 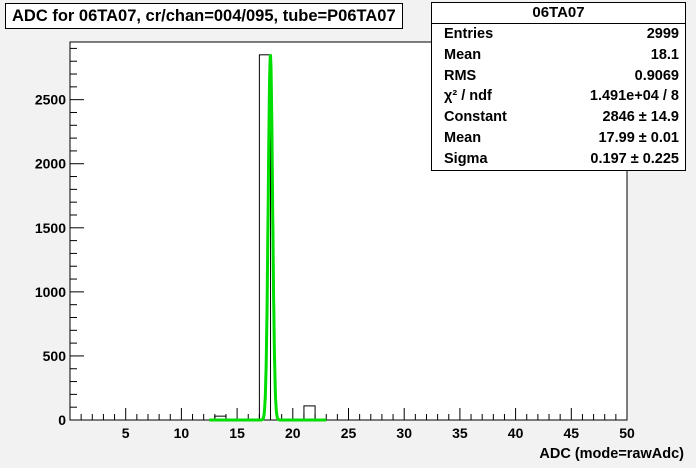 I want to click on x-tick-label: 10, so click(x=182, y=433).